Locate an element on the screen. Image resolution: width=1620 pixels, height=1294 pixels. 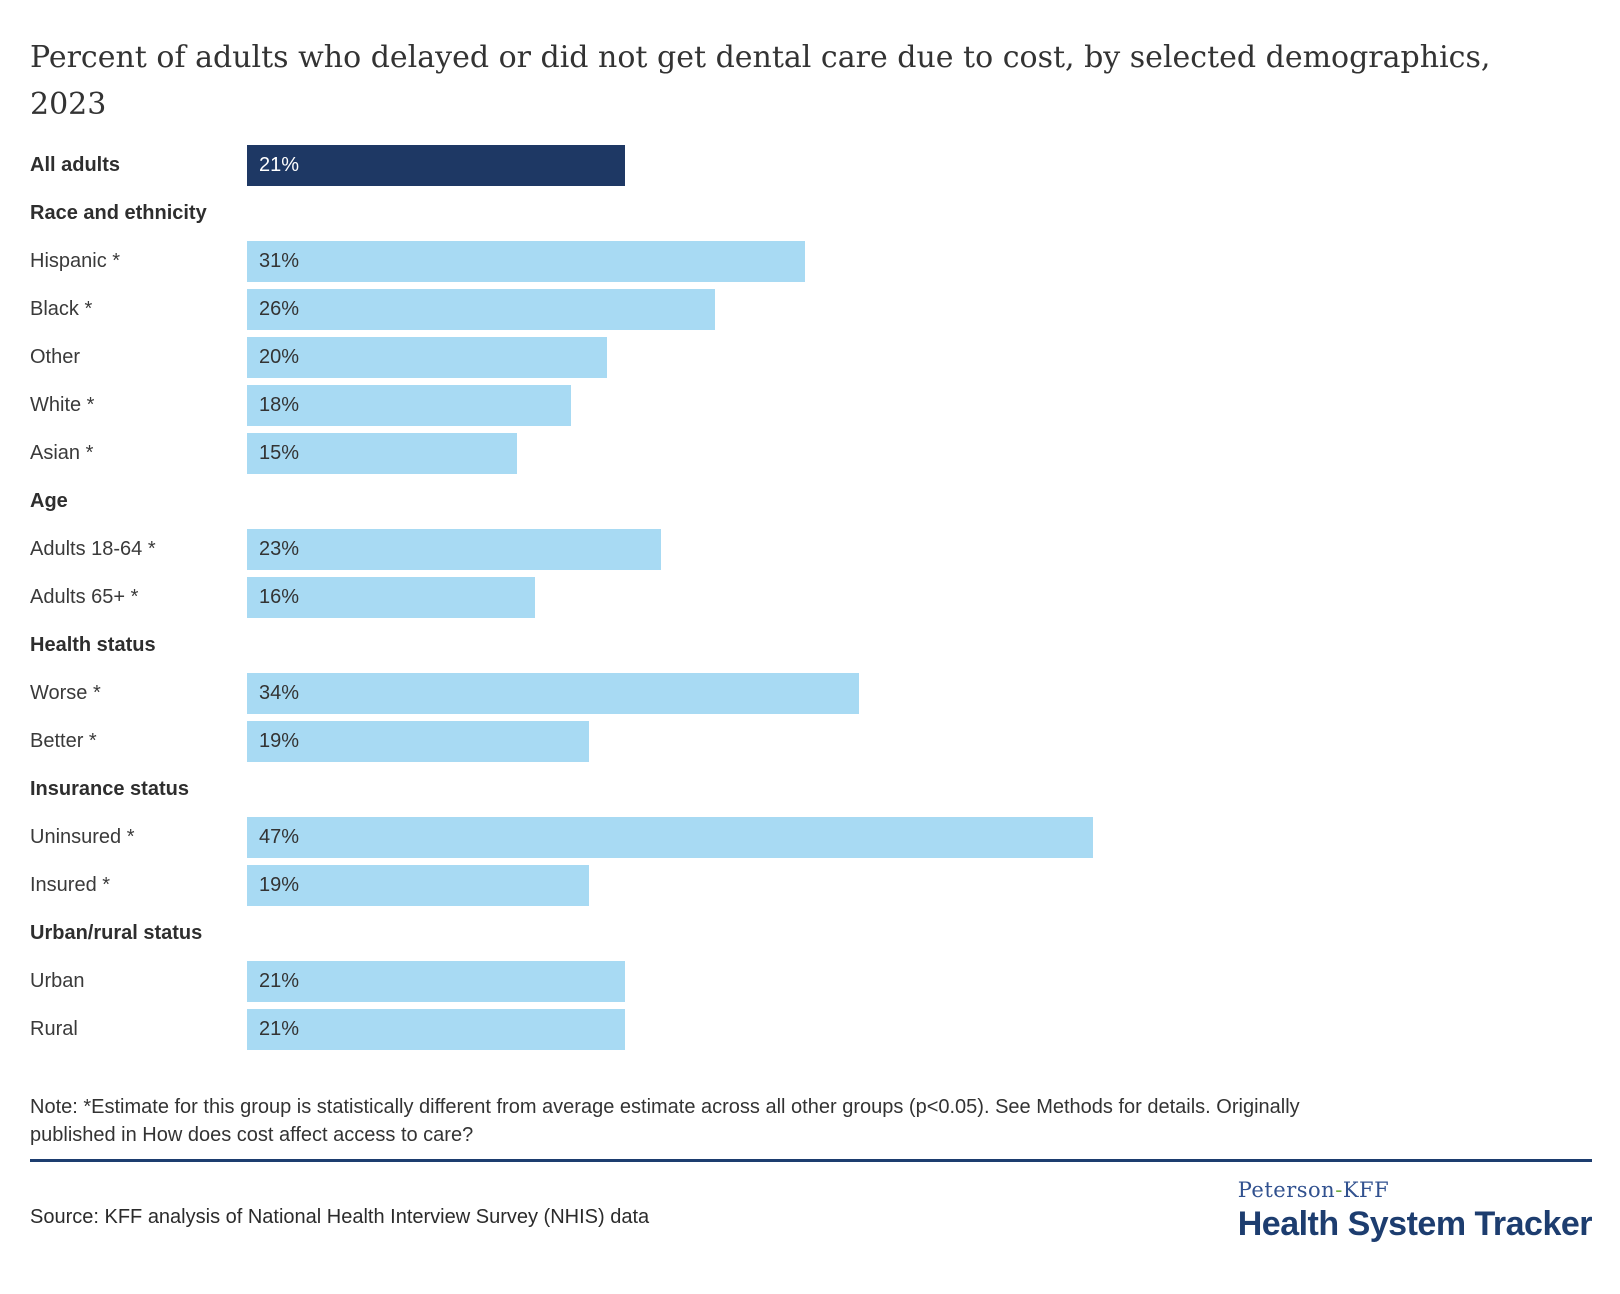
bar-row-rural: Rural 21% is located at coordinates (811, 1029).